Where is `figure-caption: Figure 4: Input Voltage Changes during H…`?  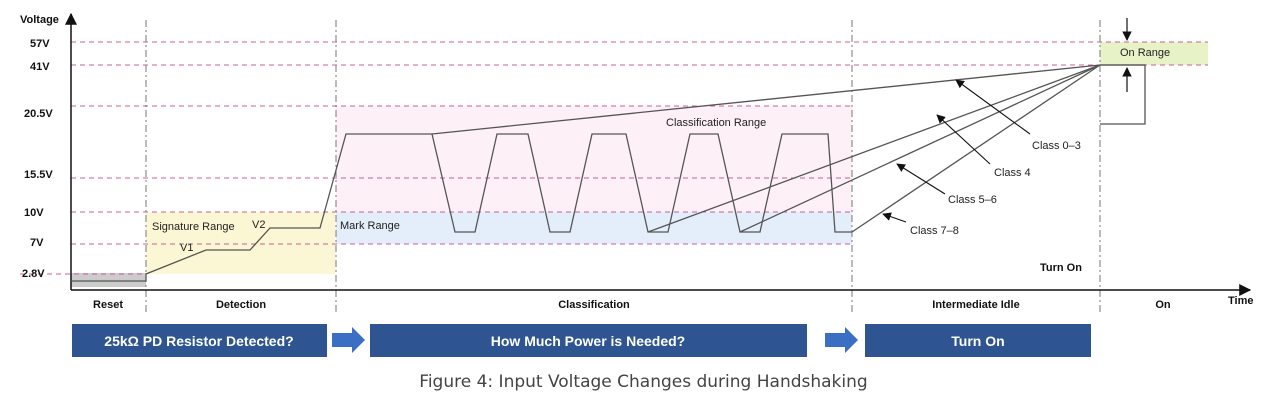 figure-caption: Figure 4: Input Voltage Changes during H… is located at coordinates (643, 382).